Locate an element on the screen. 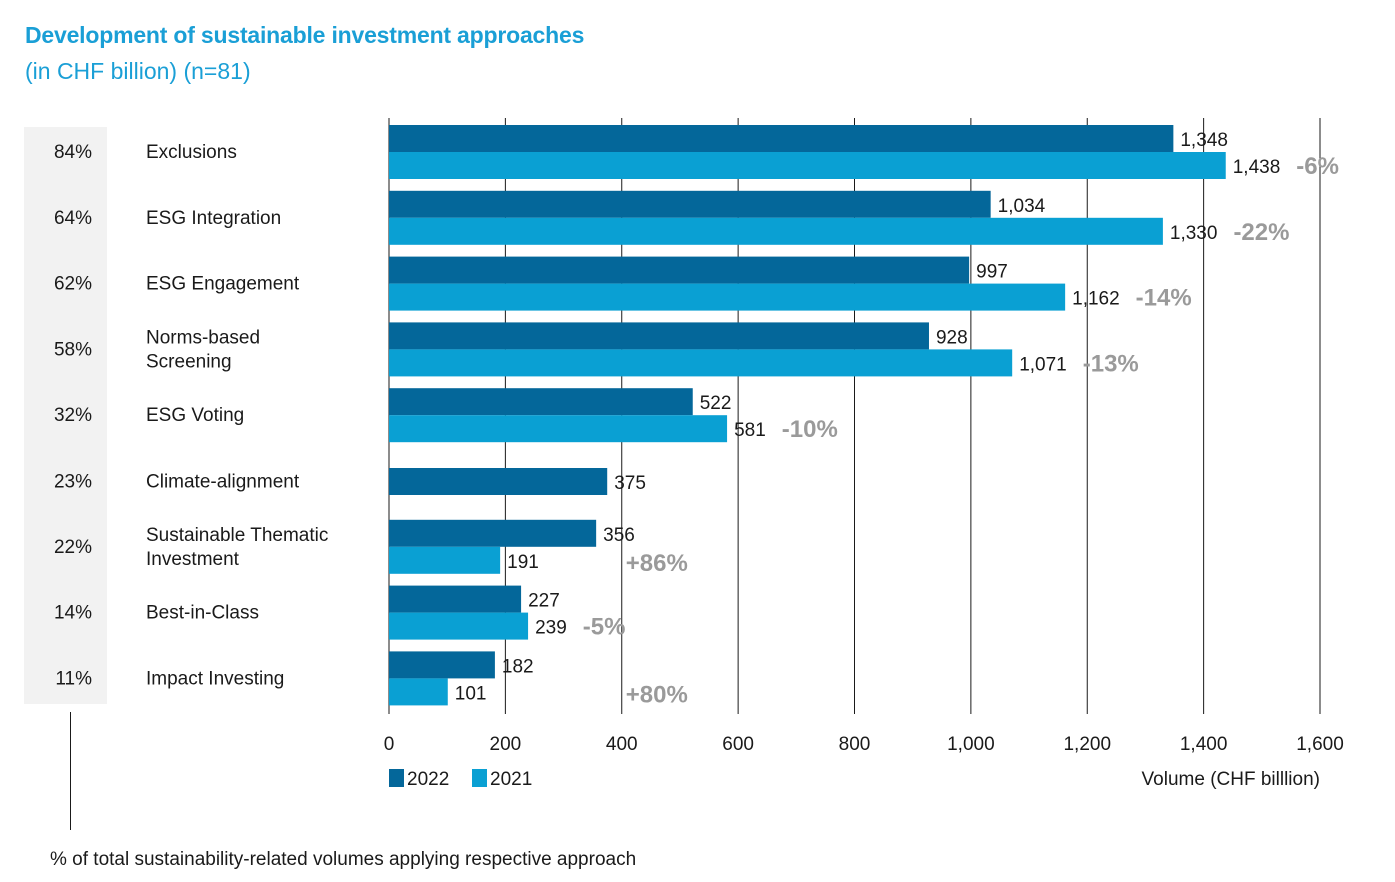 This screenshot has width=1395, height=882. category-label: Exclusions is located at coordinates (191, 152).